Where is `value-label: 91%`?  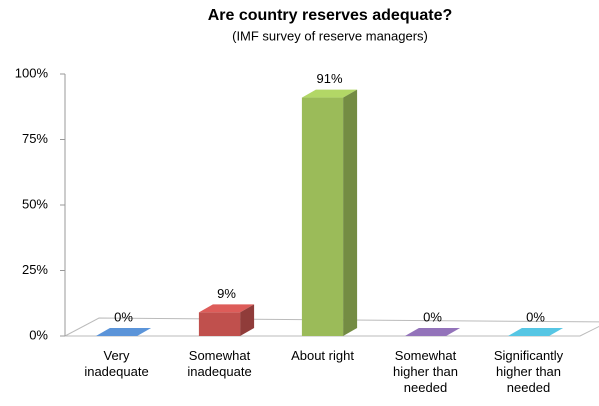
value-label: 91% is located at coordinates (329, 78).